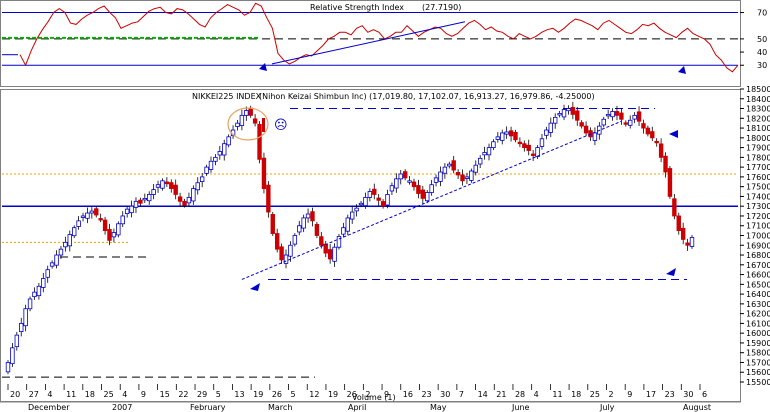 The image size is (770, 412). What do you see at coordinates (758, 206) in the screenshot?
I see `price-ytick-label: 17300` at bounding box center [758, 206].